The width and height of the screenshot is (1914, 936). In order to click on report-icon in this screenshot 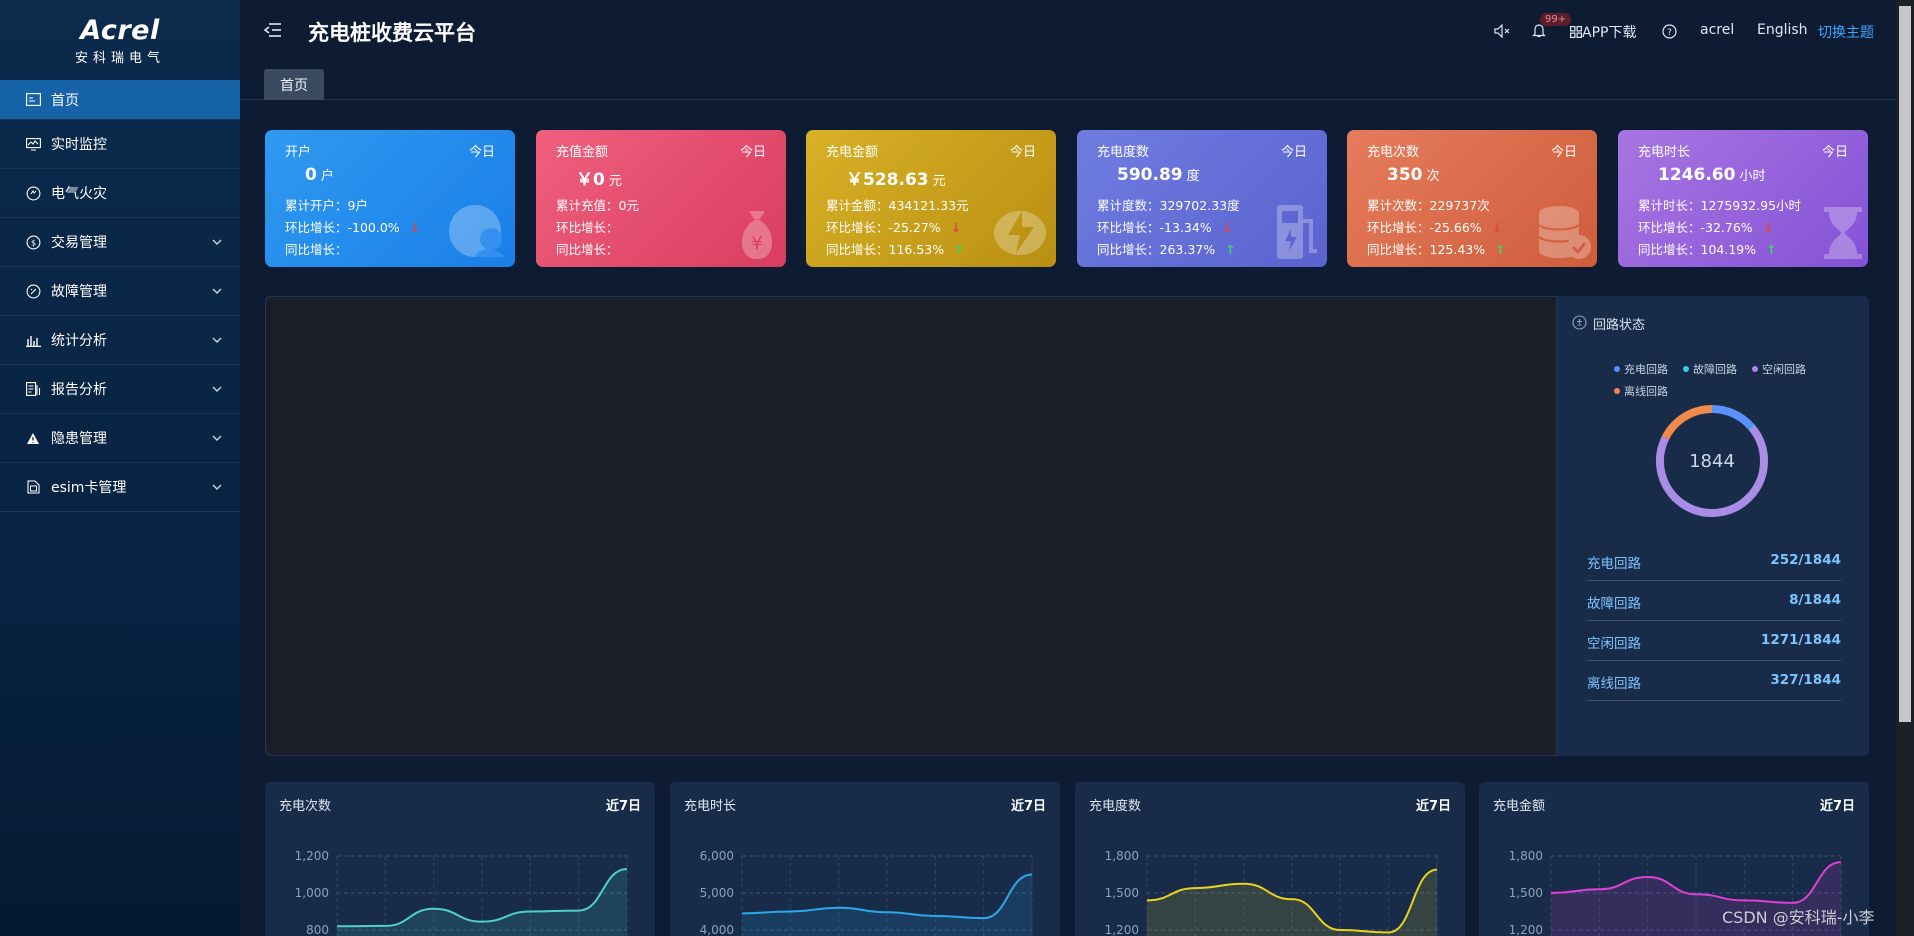, I will do `click(33, 389)`.